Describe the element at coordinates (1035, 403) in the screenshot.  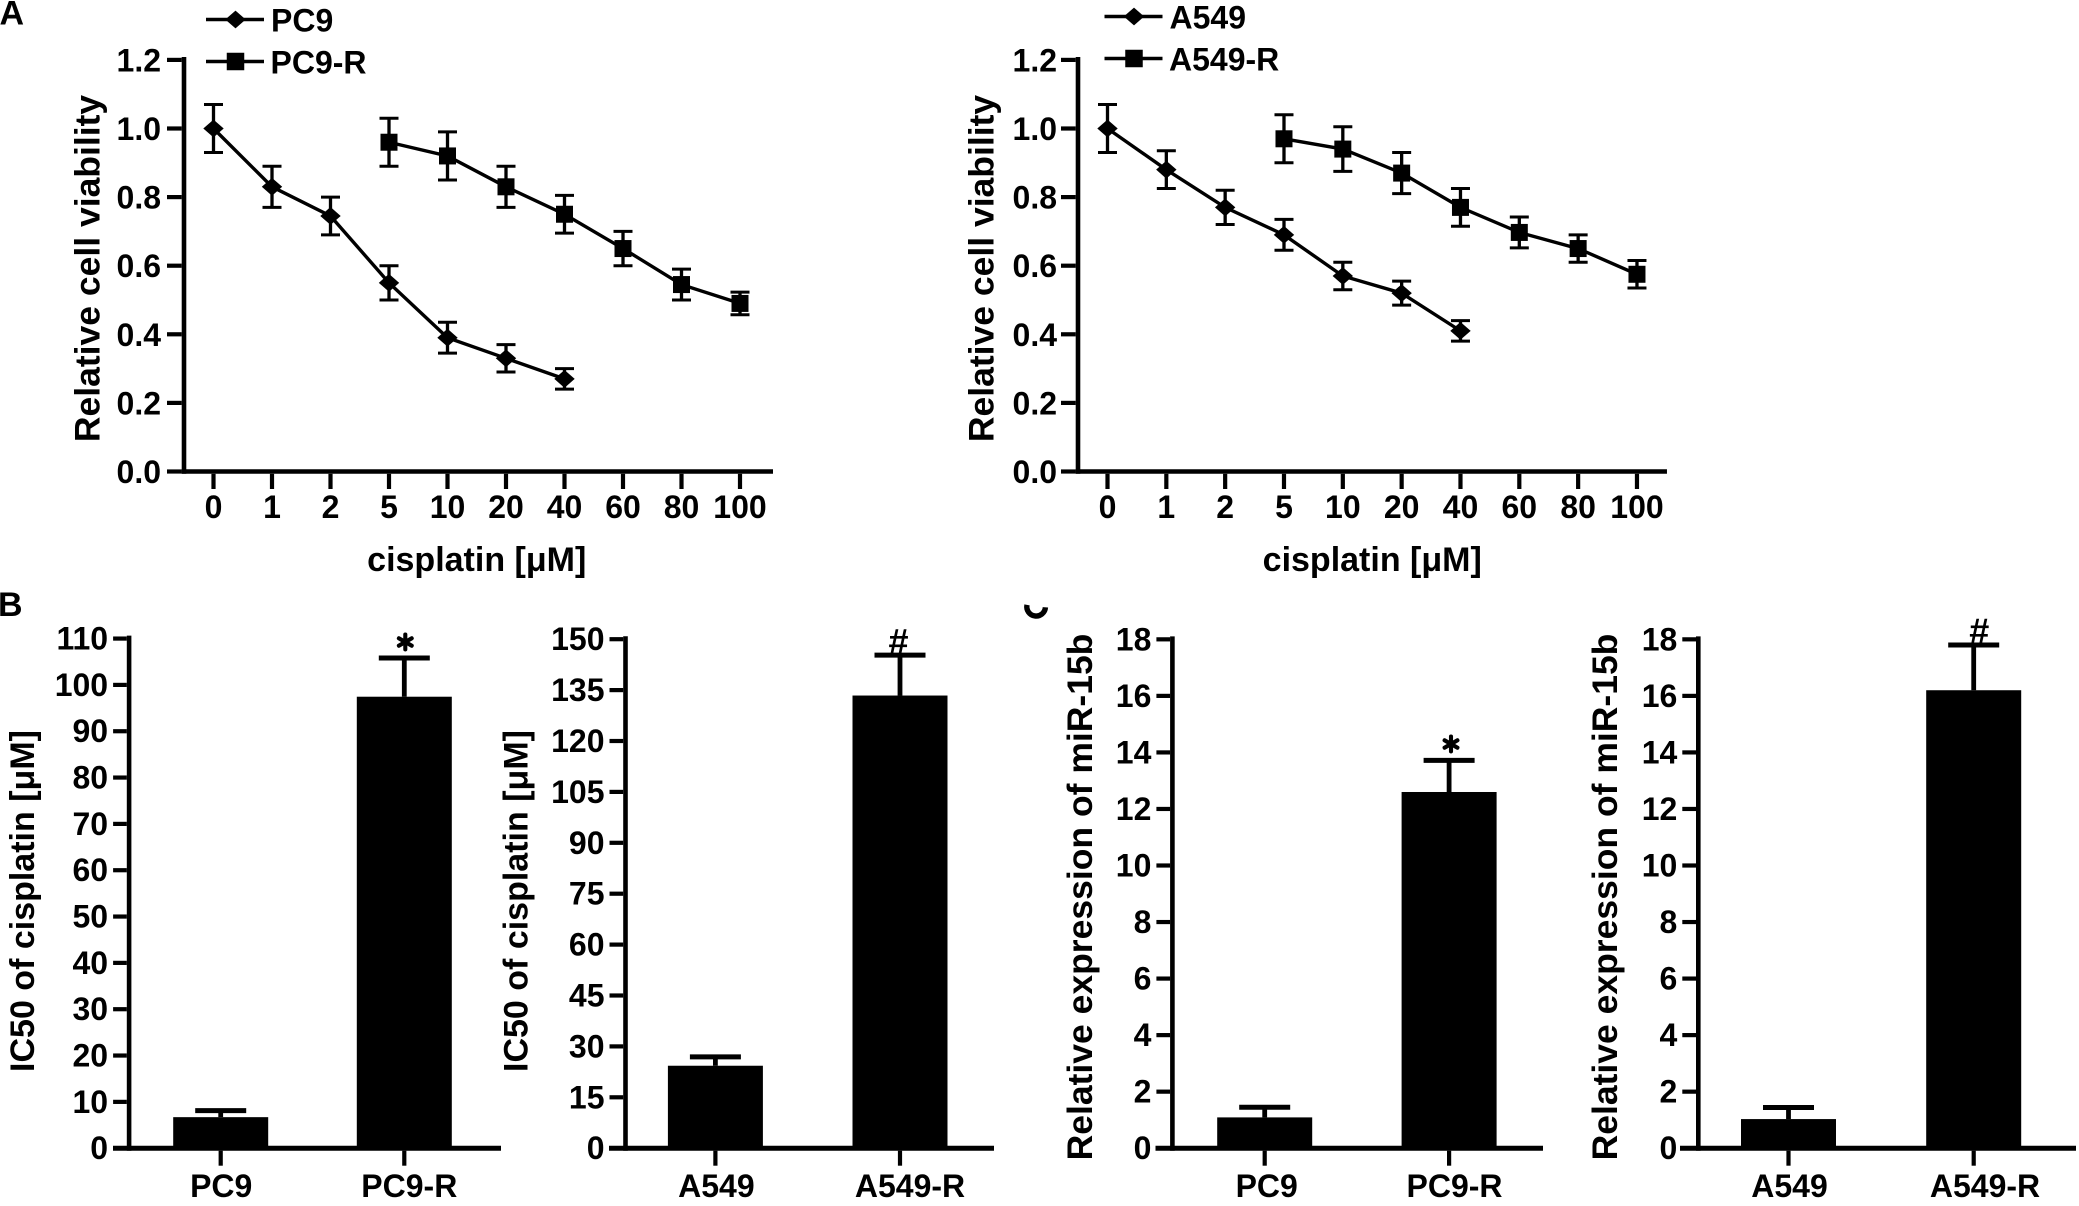
I see `svg-text: 0.2` at that location.